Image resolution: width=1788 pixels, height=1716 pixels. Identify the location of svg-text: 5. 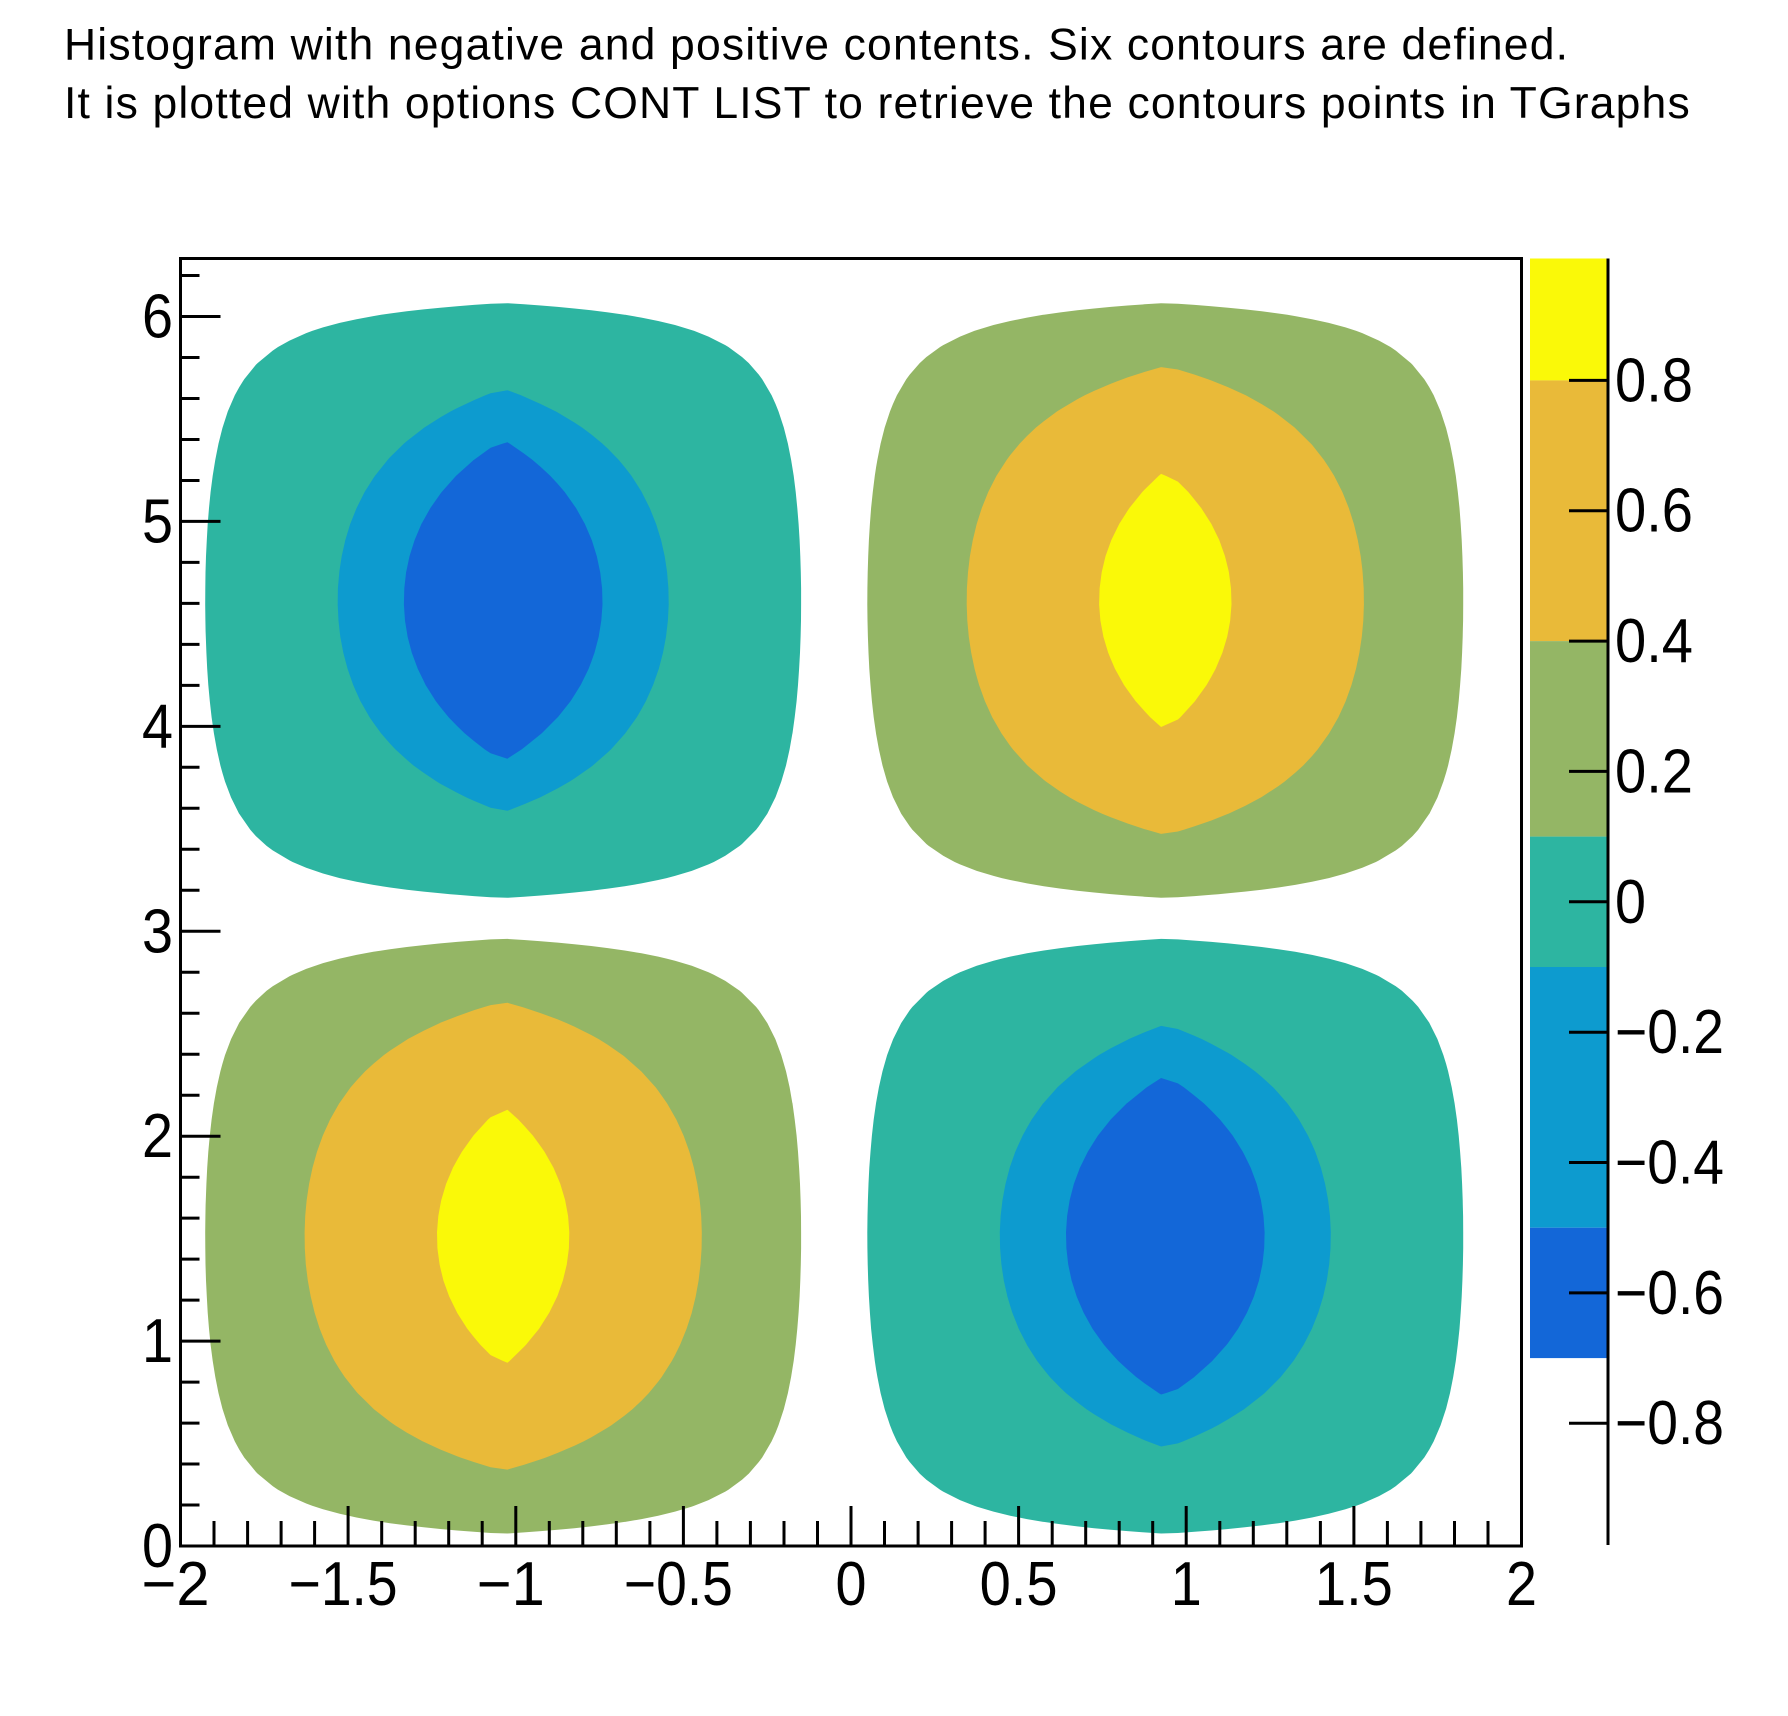
(157, 521).